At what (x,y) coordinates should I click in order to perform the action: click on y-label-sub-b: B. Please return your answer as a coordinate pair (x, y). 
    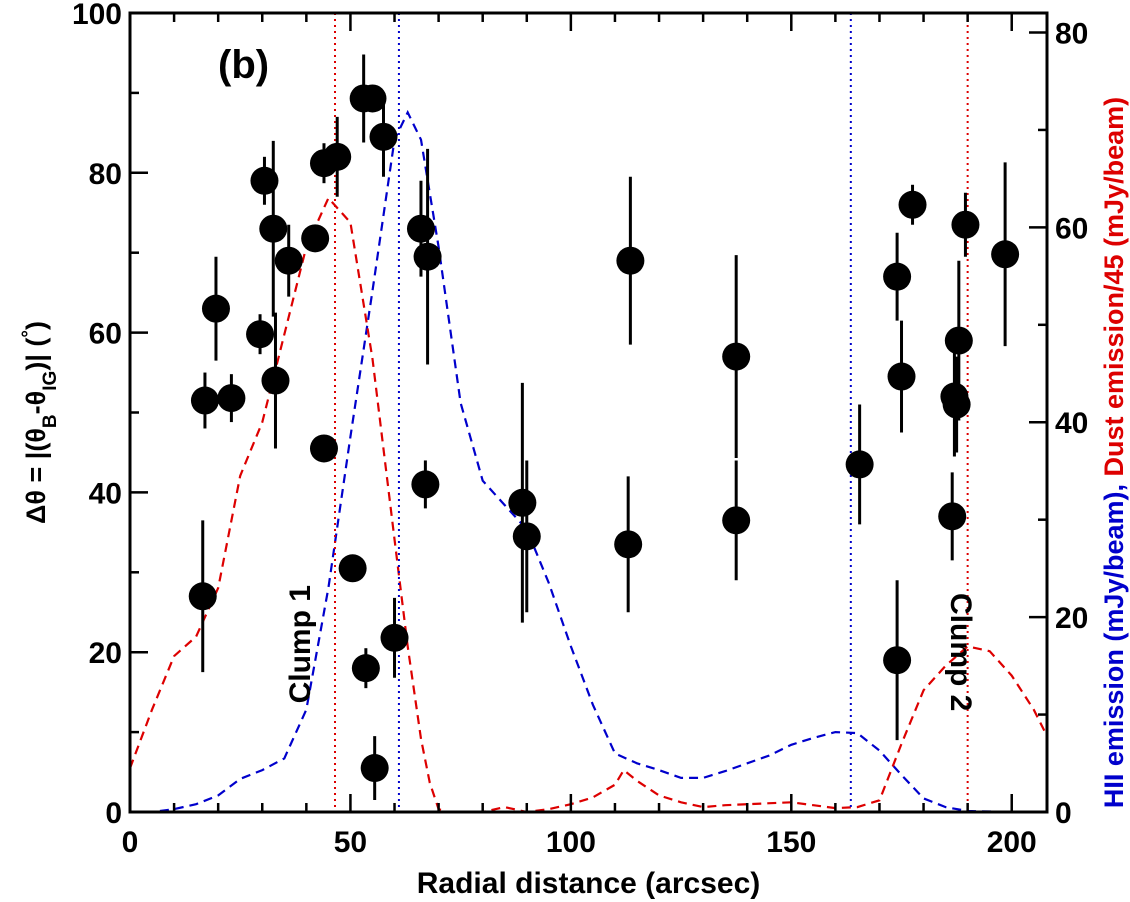
    Looking at the image, I should click on (50, 421).